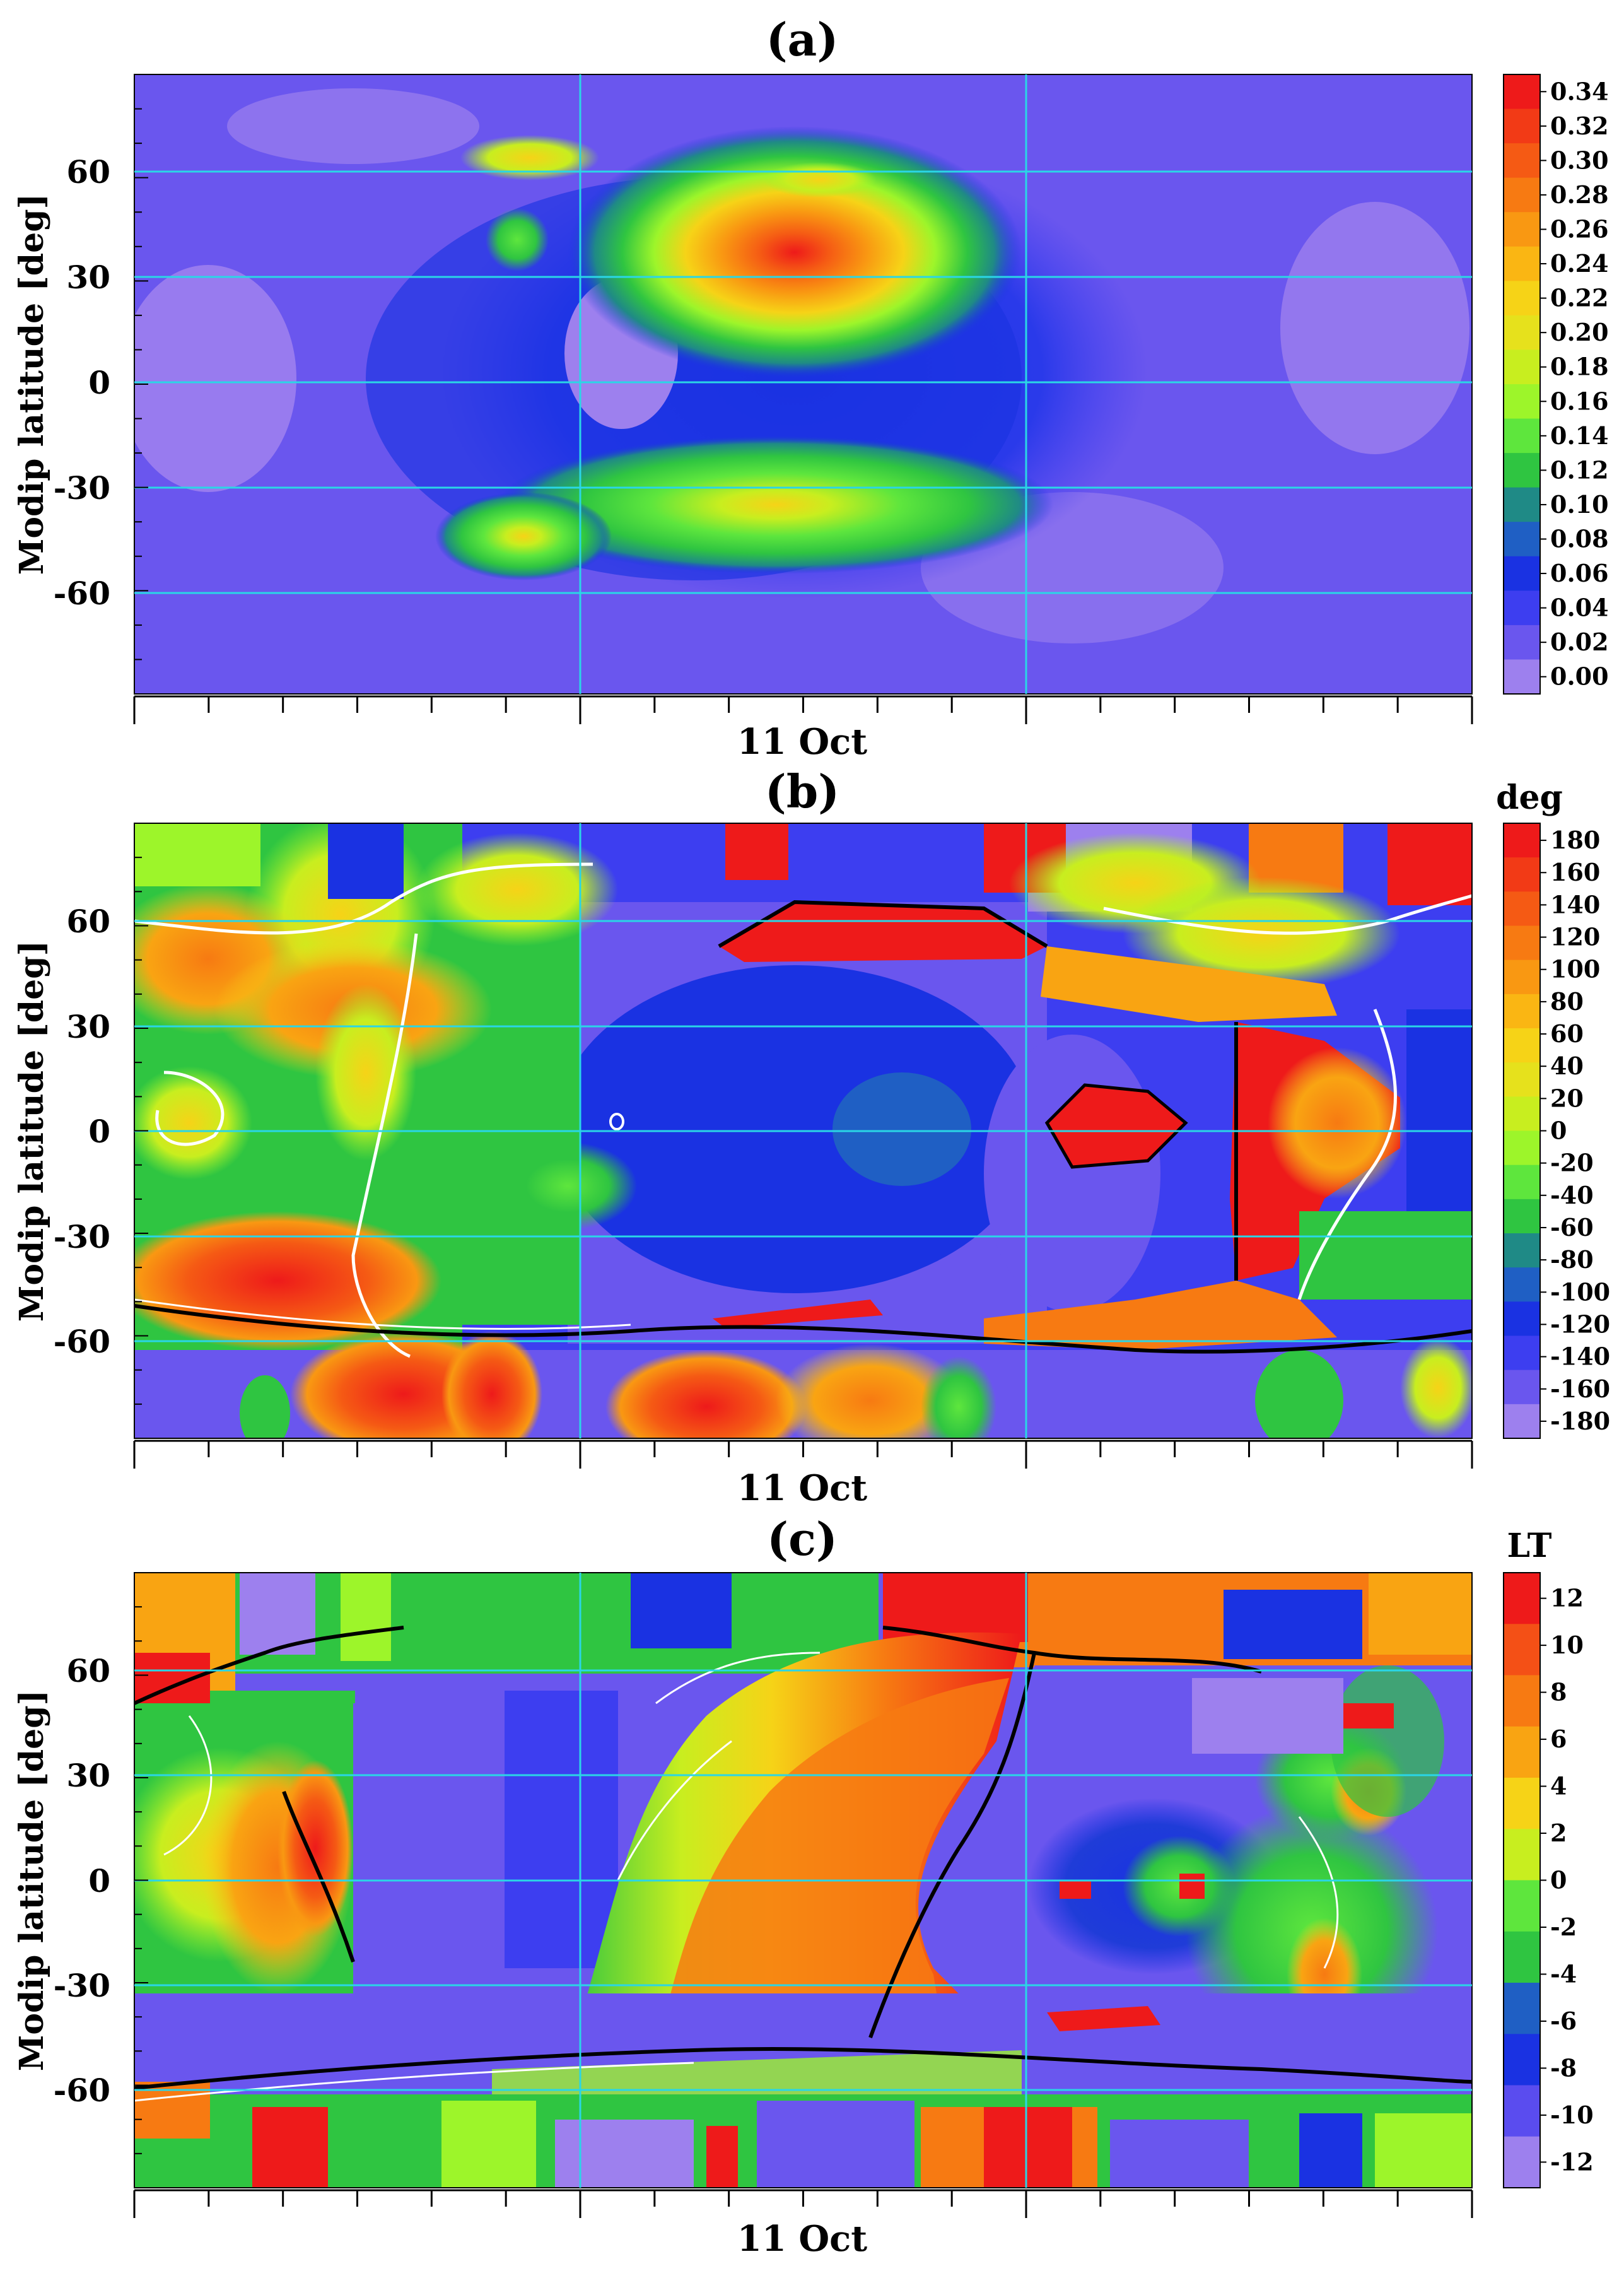  Describe the element at coordinates (1575, 840) in the screenshot. I see `colorbar-tick-label: 180` at that location.